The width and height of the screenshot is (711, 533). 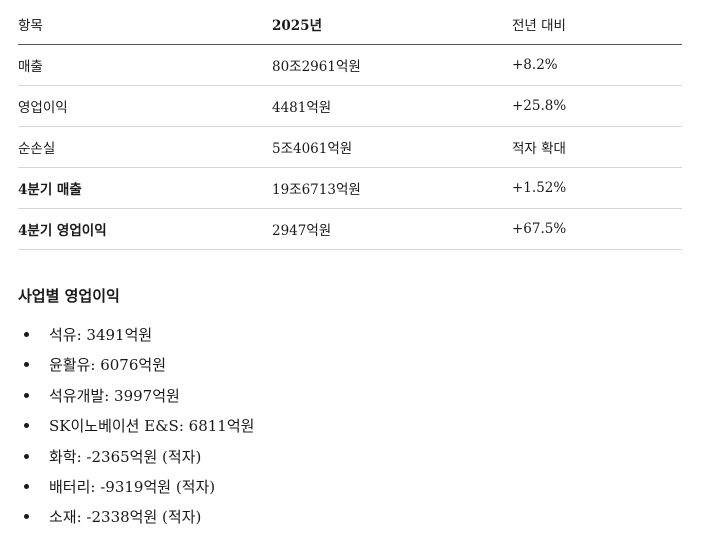 What do you see at coordinates (145, 188) in the screenshot?
I see `row-item: 4분기 매출` at bounding box center [145, 188].